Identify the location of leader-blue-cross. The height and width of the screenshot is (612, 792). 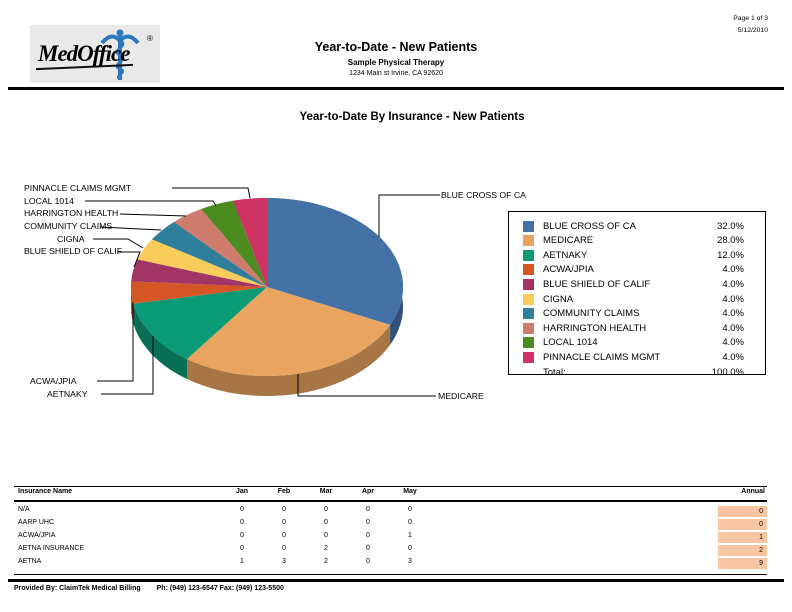
(409, 215).